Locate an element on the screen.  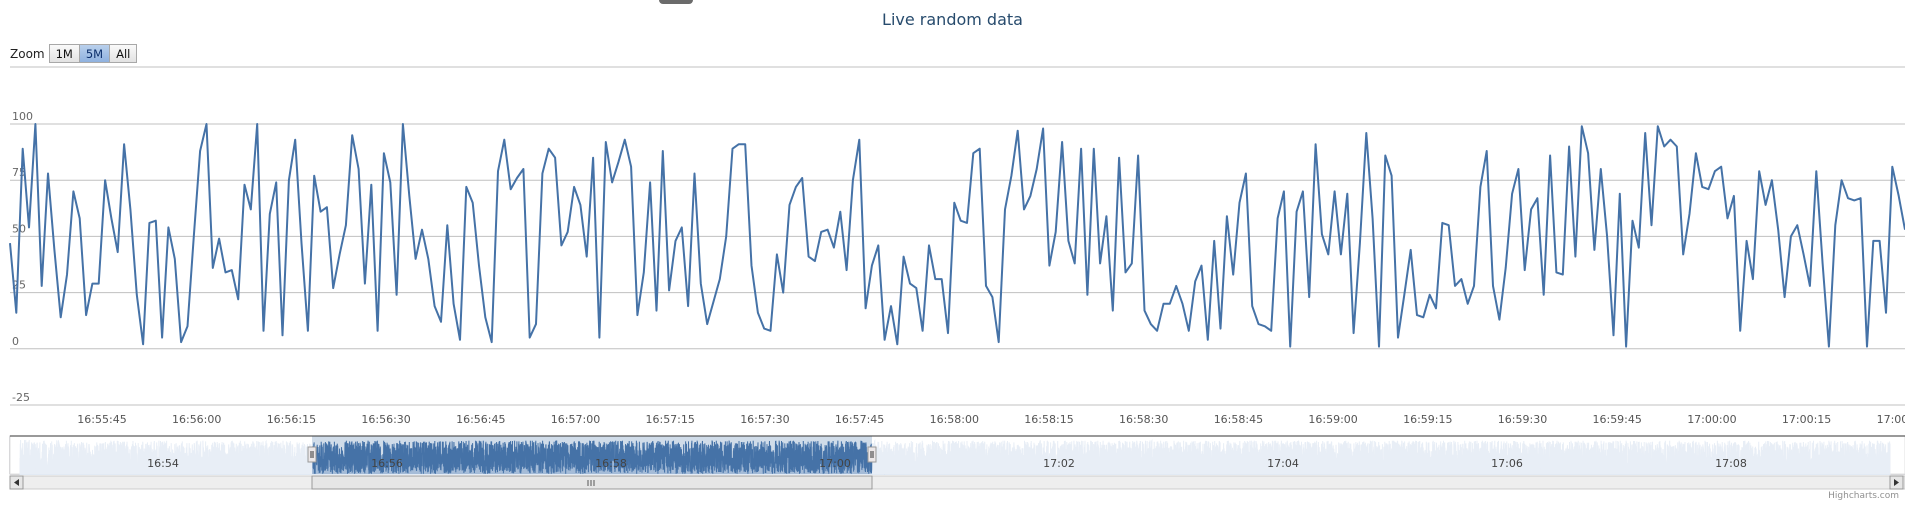
navigator-handle-right is located at coordinates (872, 454).